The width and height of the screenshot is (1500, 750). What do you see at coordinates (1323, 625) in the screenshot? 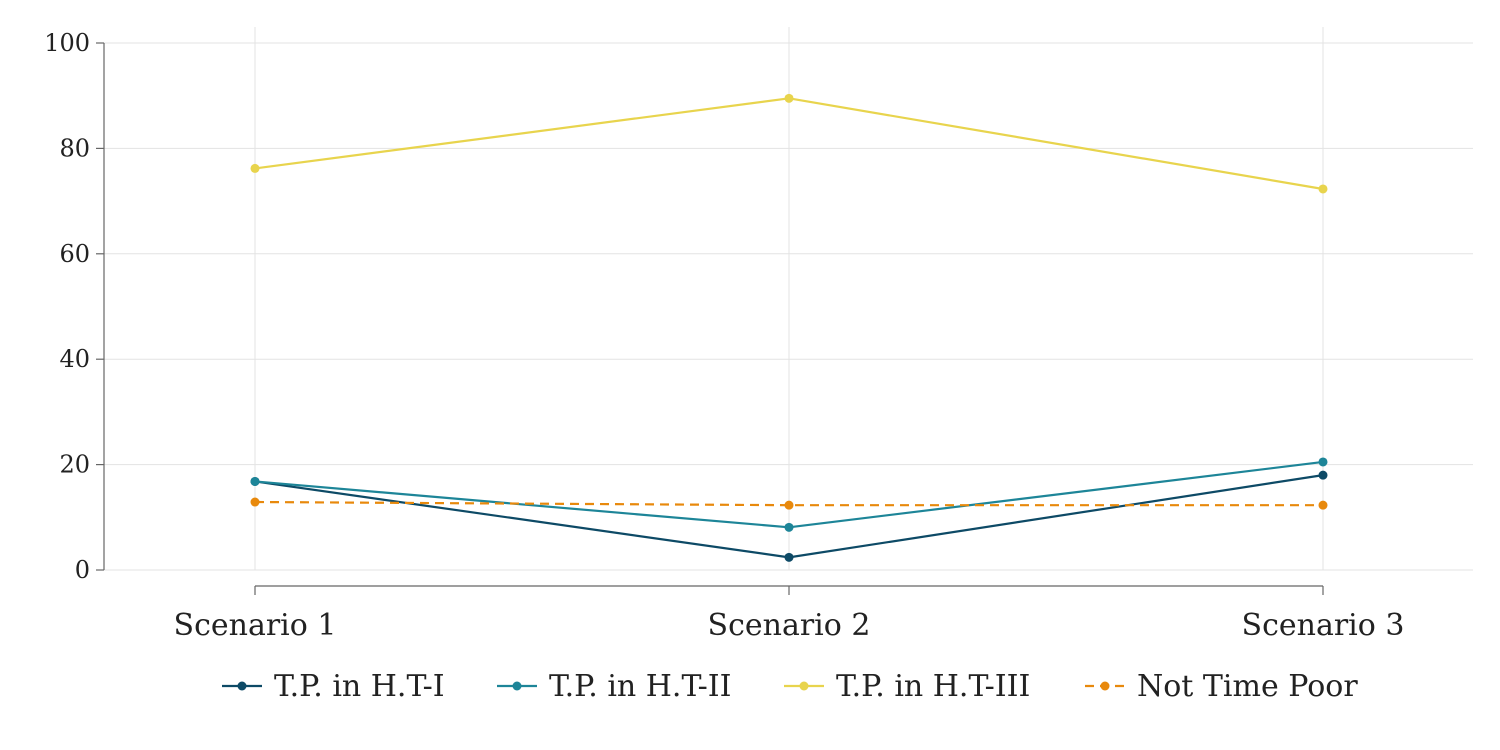
I see `x-tick-label: Scenario 3` at bounding box center [1323, 625].